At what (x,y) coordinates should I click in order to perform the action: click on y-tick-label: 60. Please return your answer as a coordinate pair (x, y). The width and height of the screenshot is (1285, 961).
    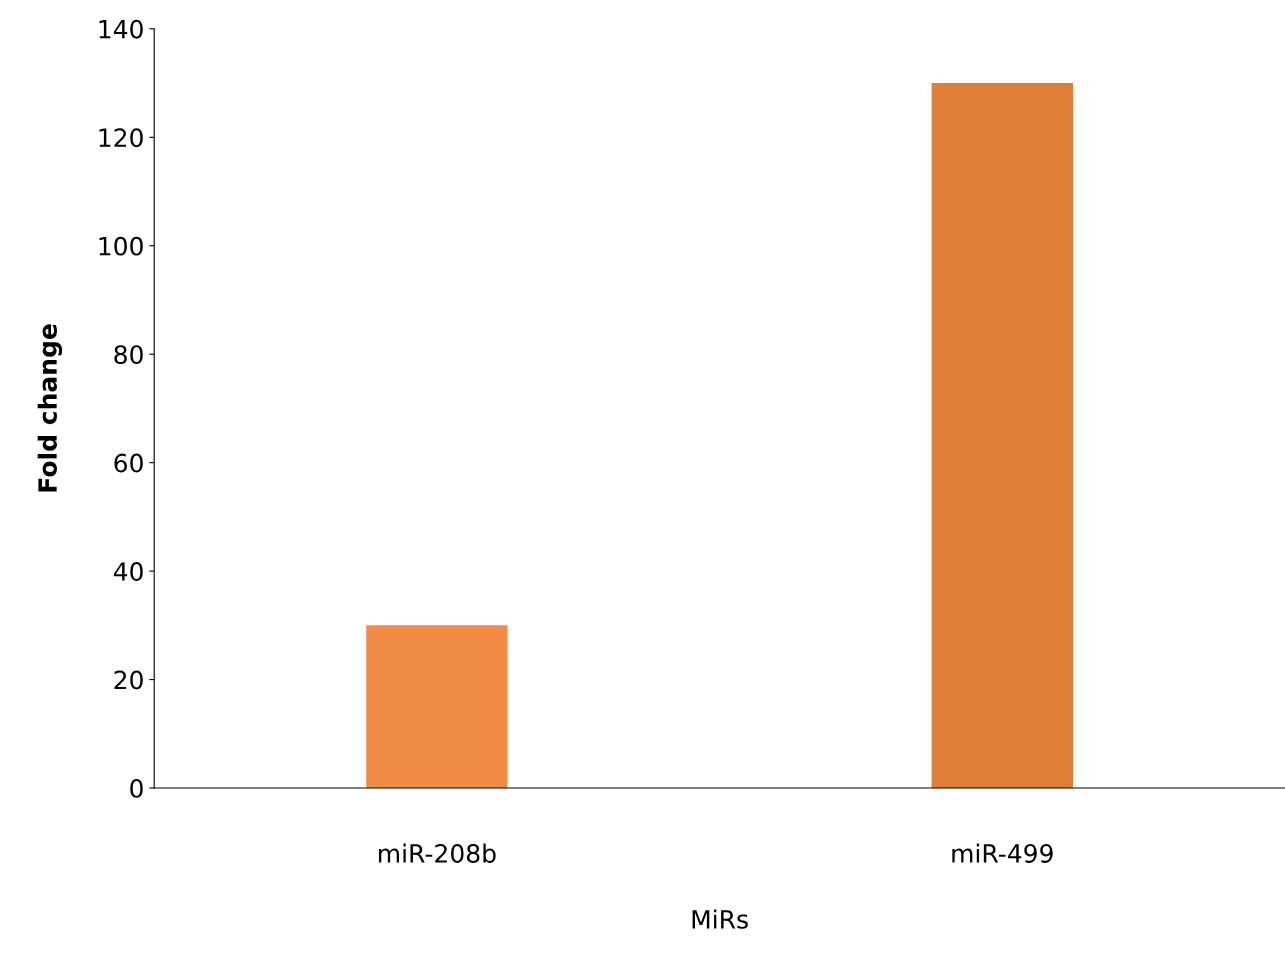
    Looking at the image, I should click on (128, 463).